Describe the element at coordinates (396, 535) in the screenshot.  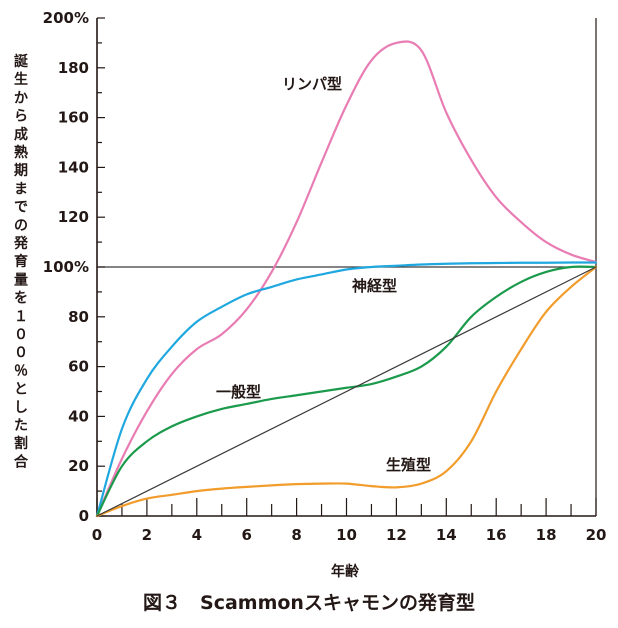
I see `x-tick-label: 12` at that location.